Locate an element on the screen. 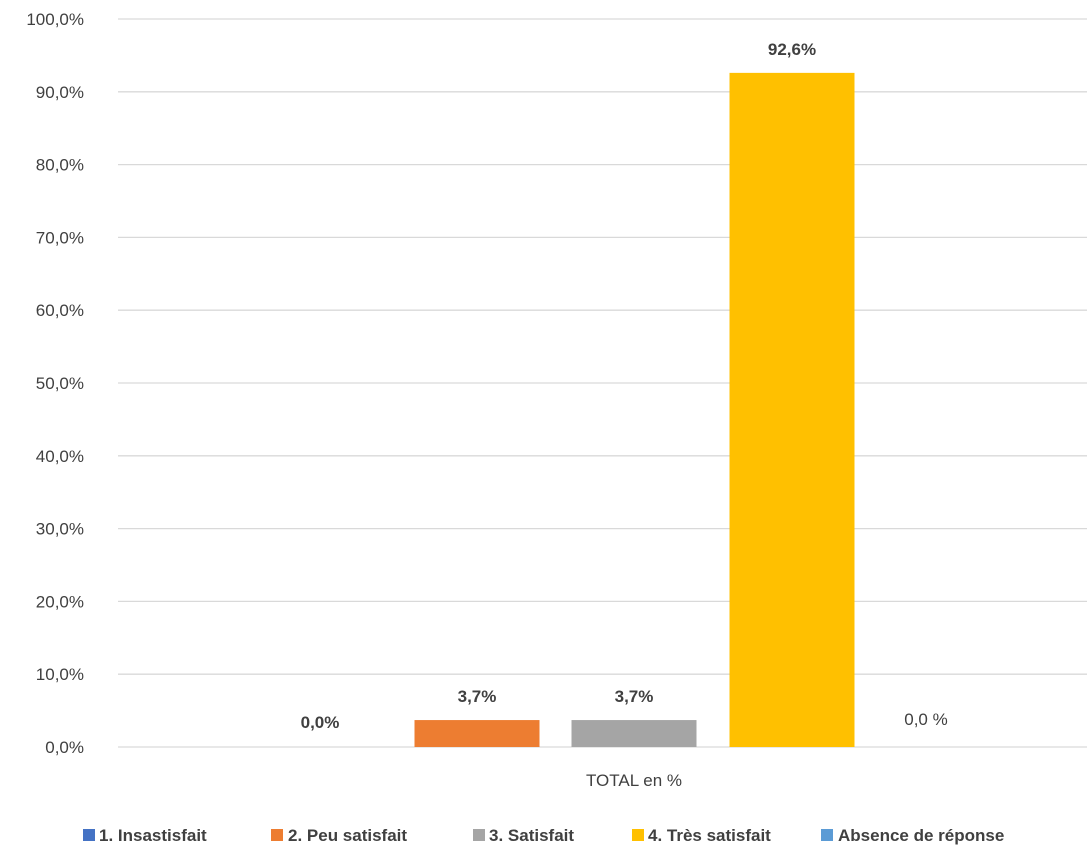  data-label-3: 3,7% is located at coordinates (634, 696).